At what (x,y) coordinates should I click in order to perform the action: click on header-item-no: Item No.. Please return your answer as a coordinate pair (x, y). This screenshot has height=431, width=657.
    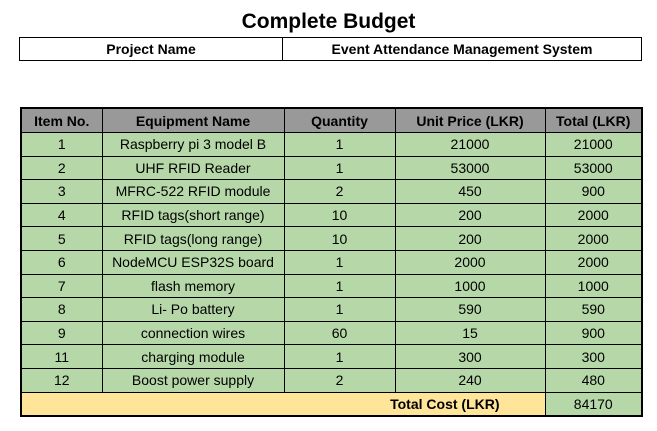
    Looking at the image, I should click on (61, 120).